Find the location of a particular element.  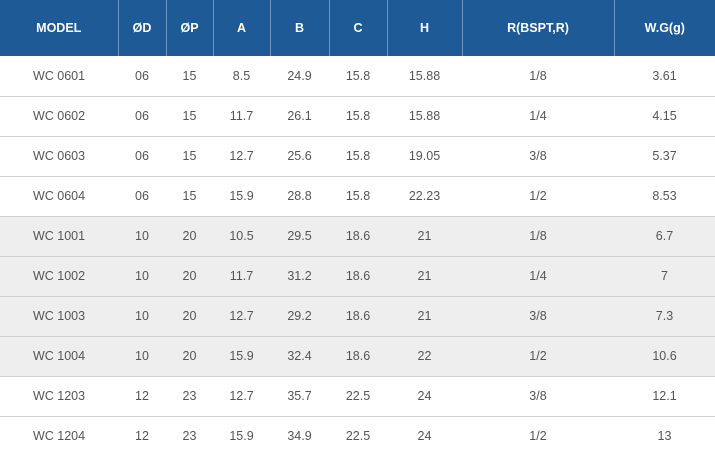

column-header-c: C is located at coordinates (358, 28).